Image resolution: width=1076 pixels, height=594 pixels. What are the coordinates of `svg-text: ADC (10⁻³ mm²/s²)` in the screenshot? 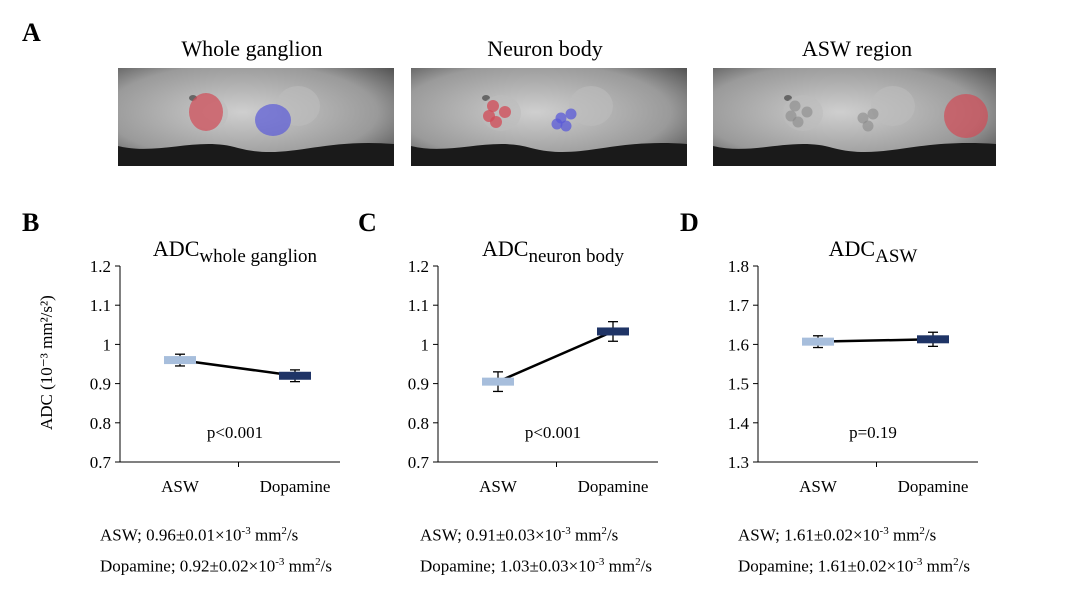 It's located at (46, 362).